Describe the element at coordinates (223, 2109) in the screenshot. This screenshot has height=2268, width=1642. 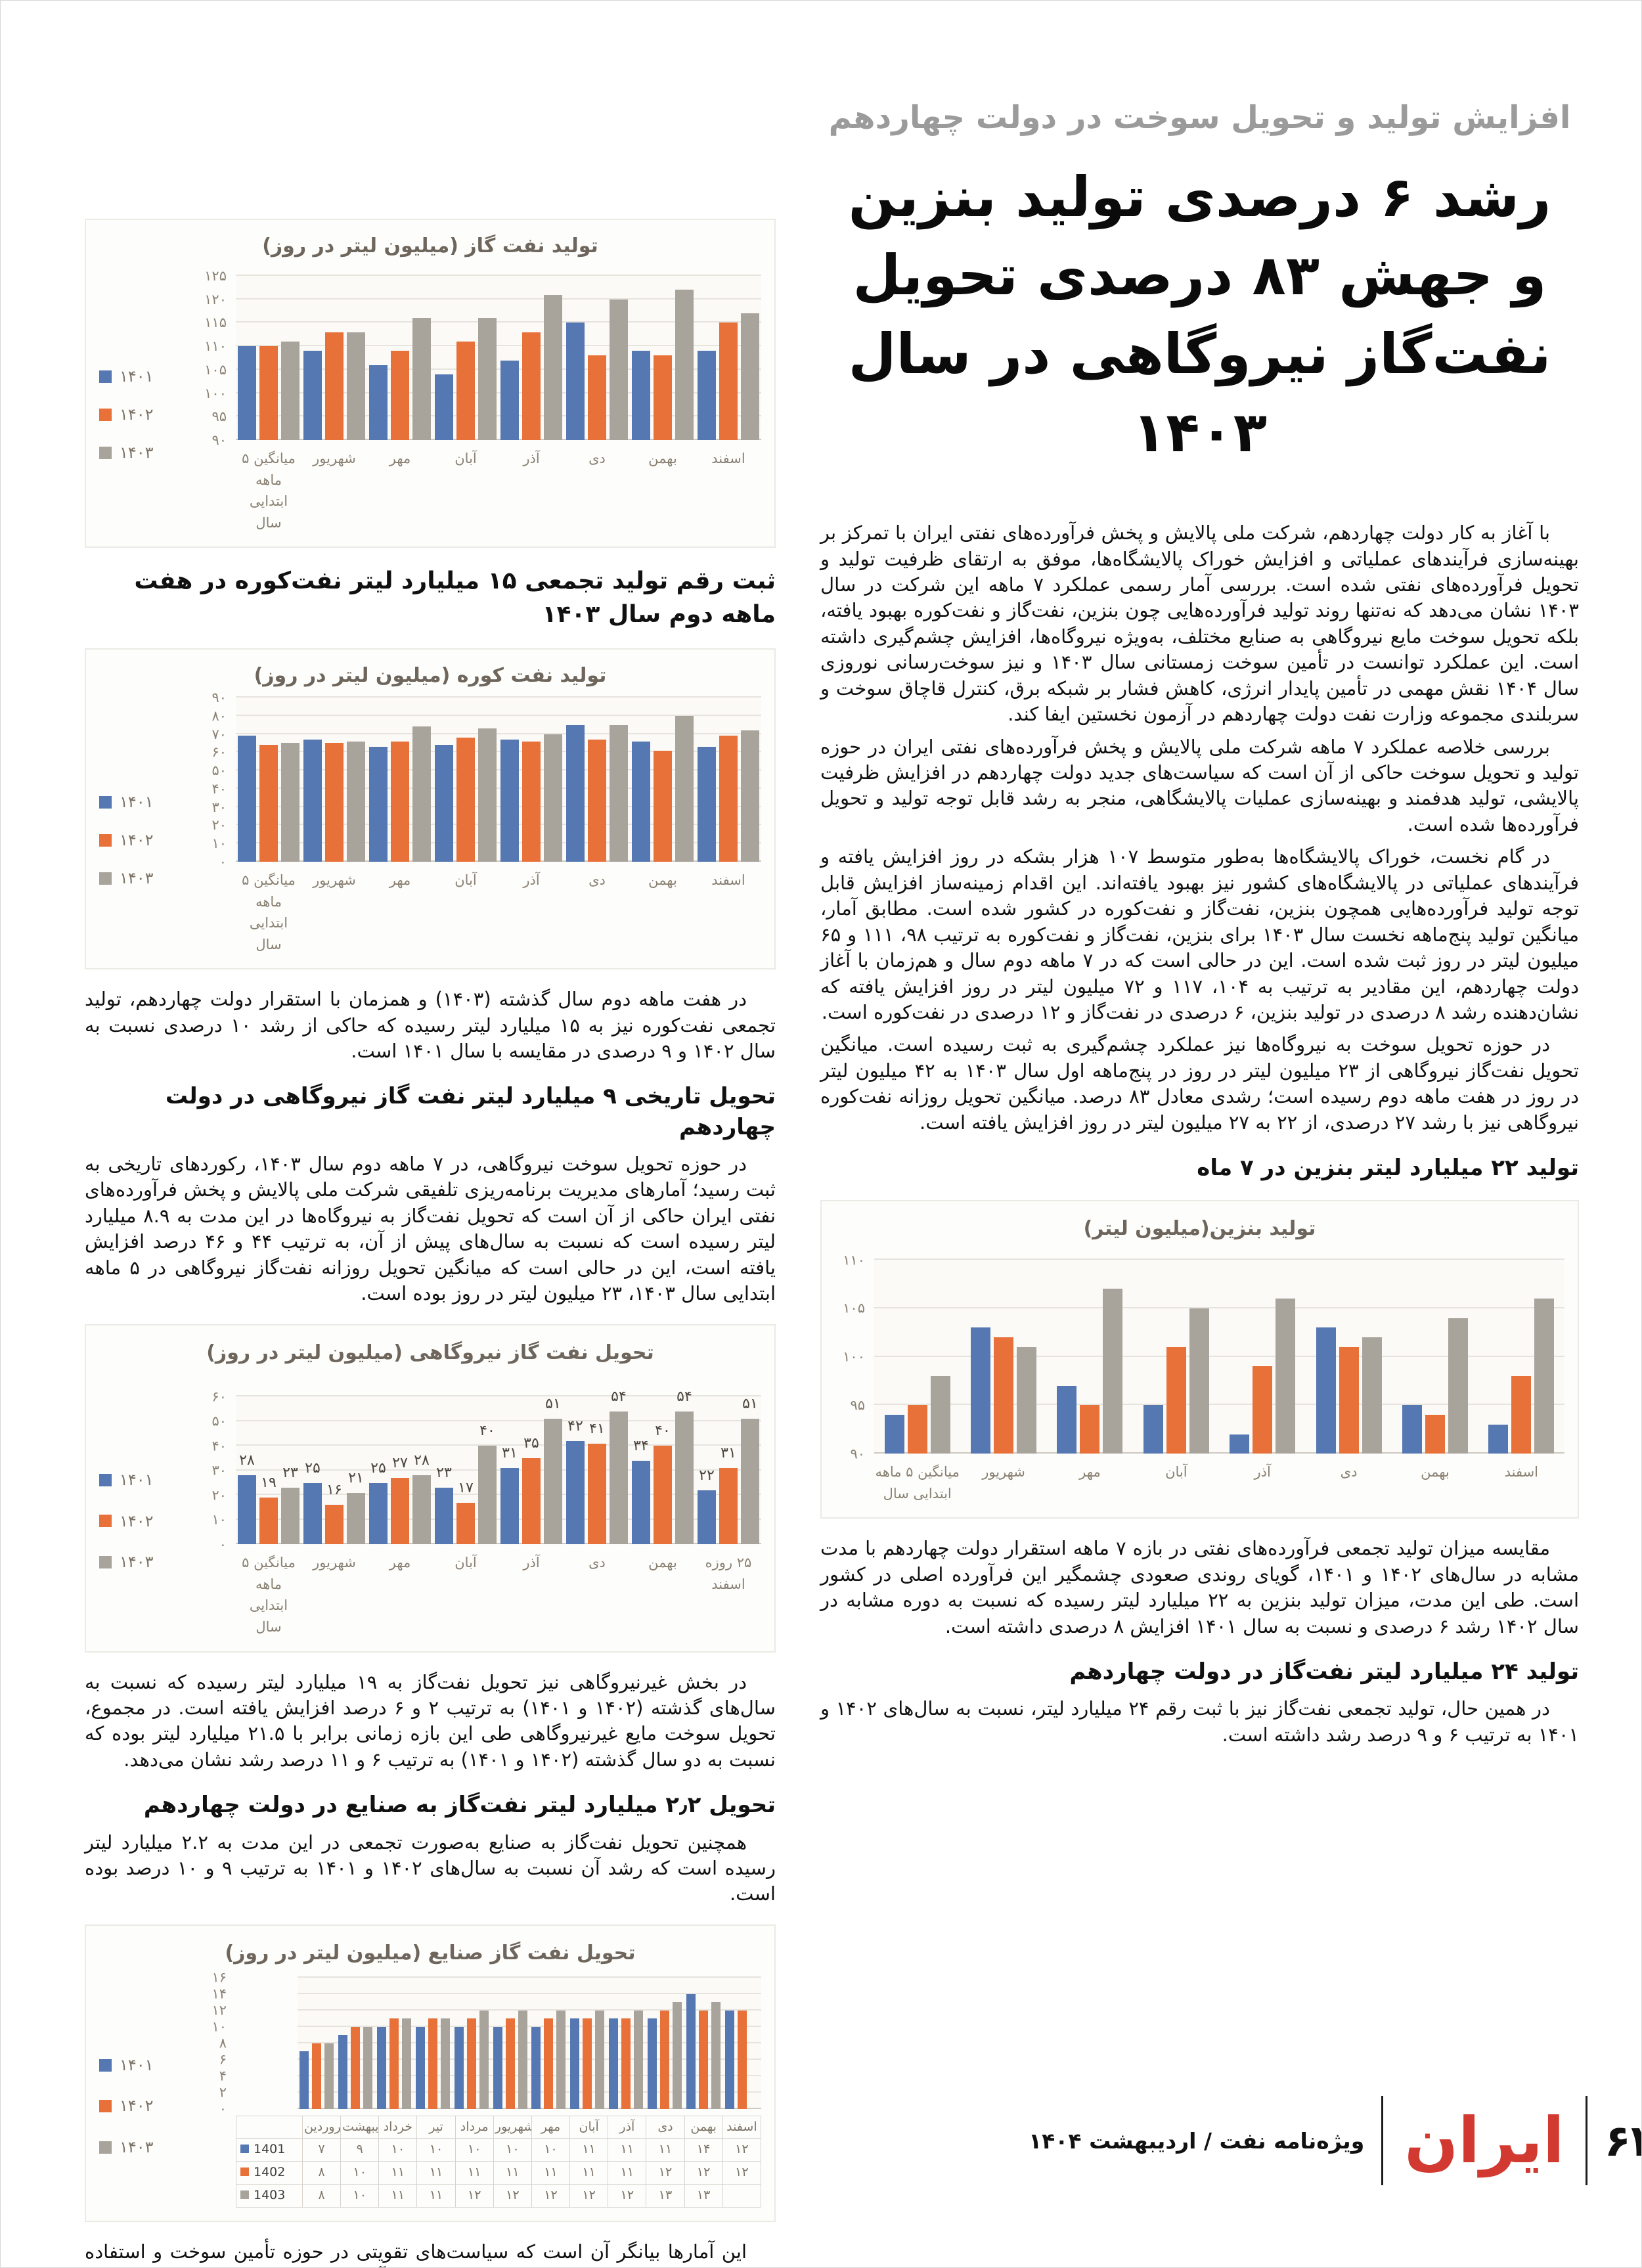
I see `y-tick-label: ۰` at that location.